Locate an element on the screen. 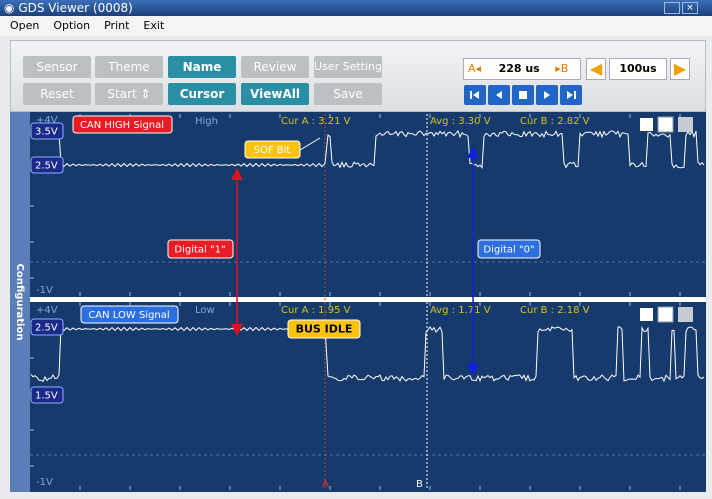  arrow-icon: ▸ is located at coordinates (558, 68).